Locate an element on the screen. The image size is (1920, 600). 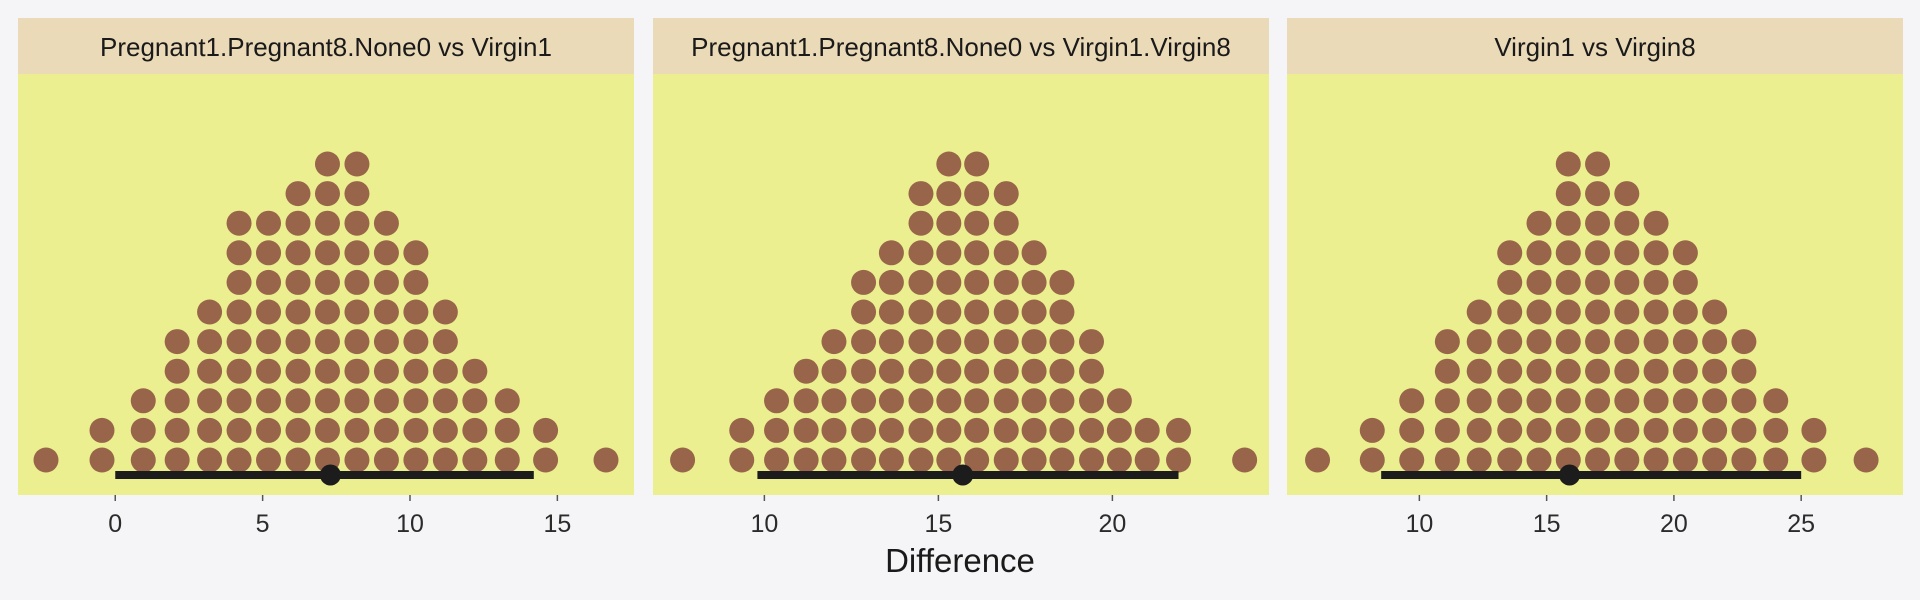
x-tick-label: 15 is located at coordinates (1547, 524).